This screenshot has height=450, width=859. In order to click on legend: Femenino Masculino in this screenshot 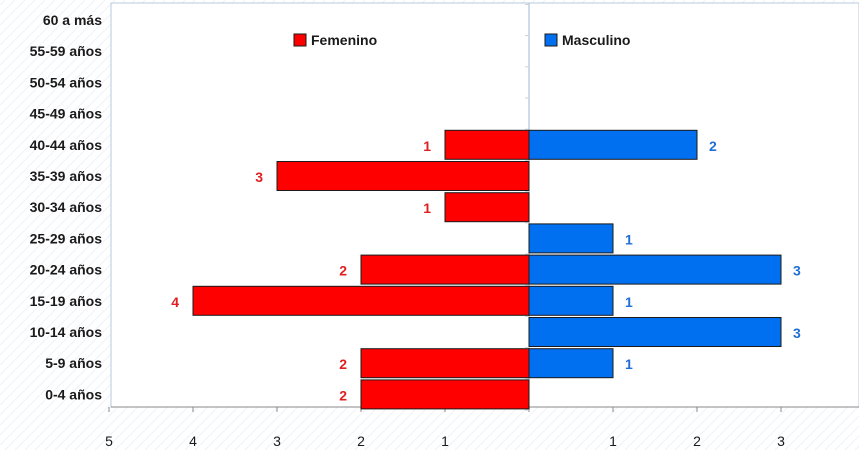, I will do `click(461, 40)`.